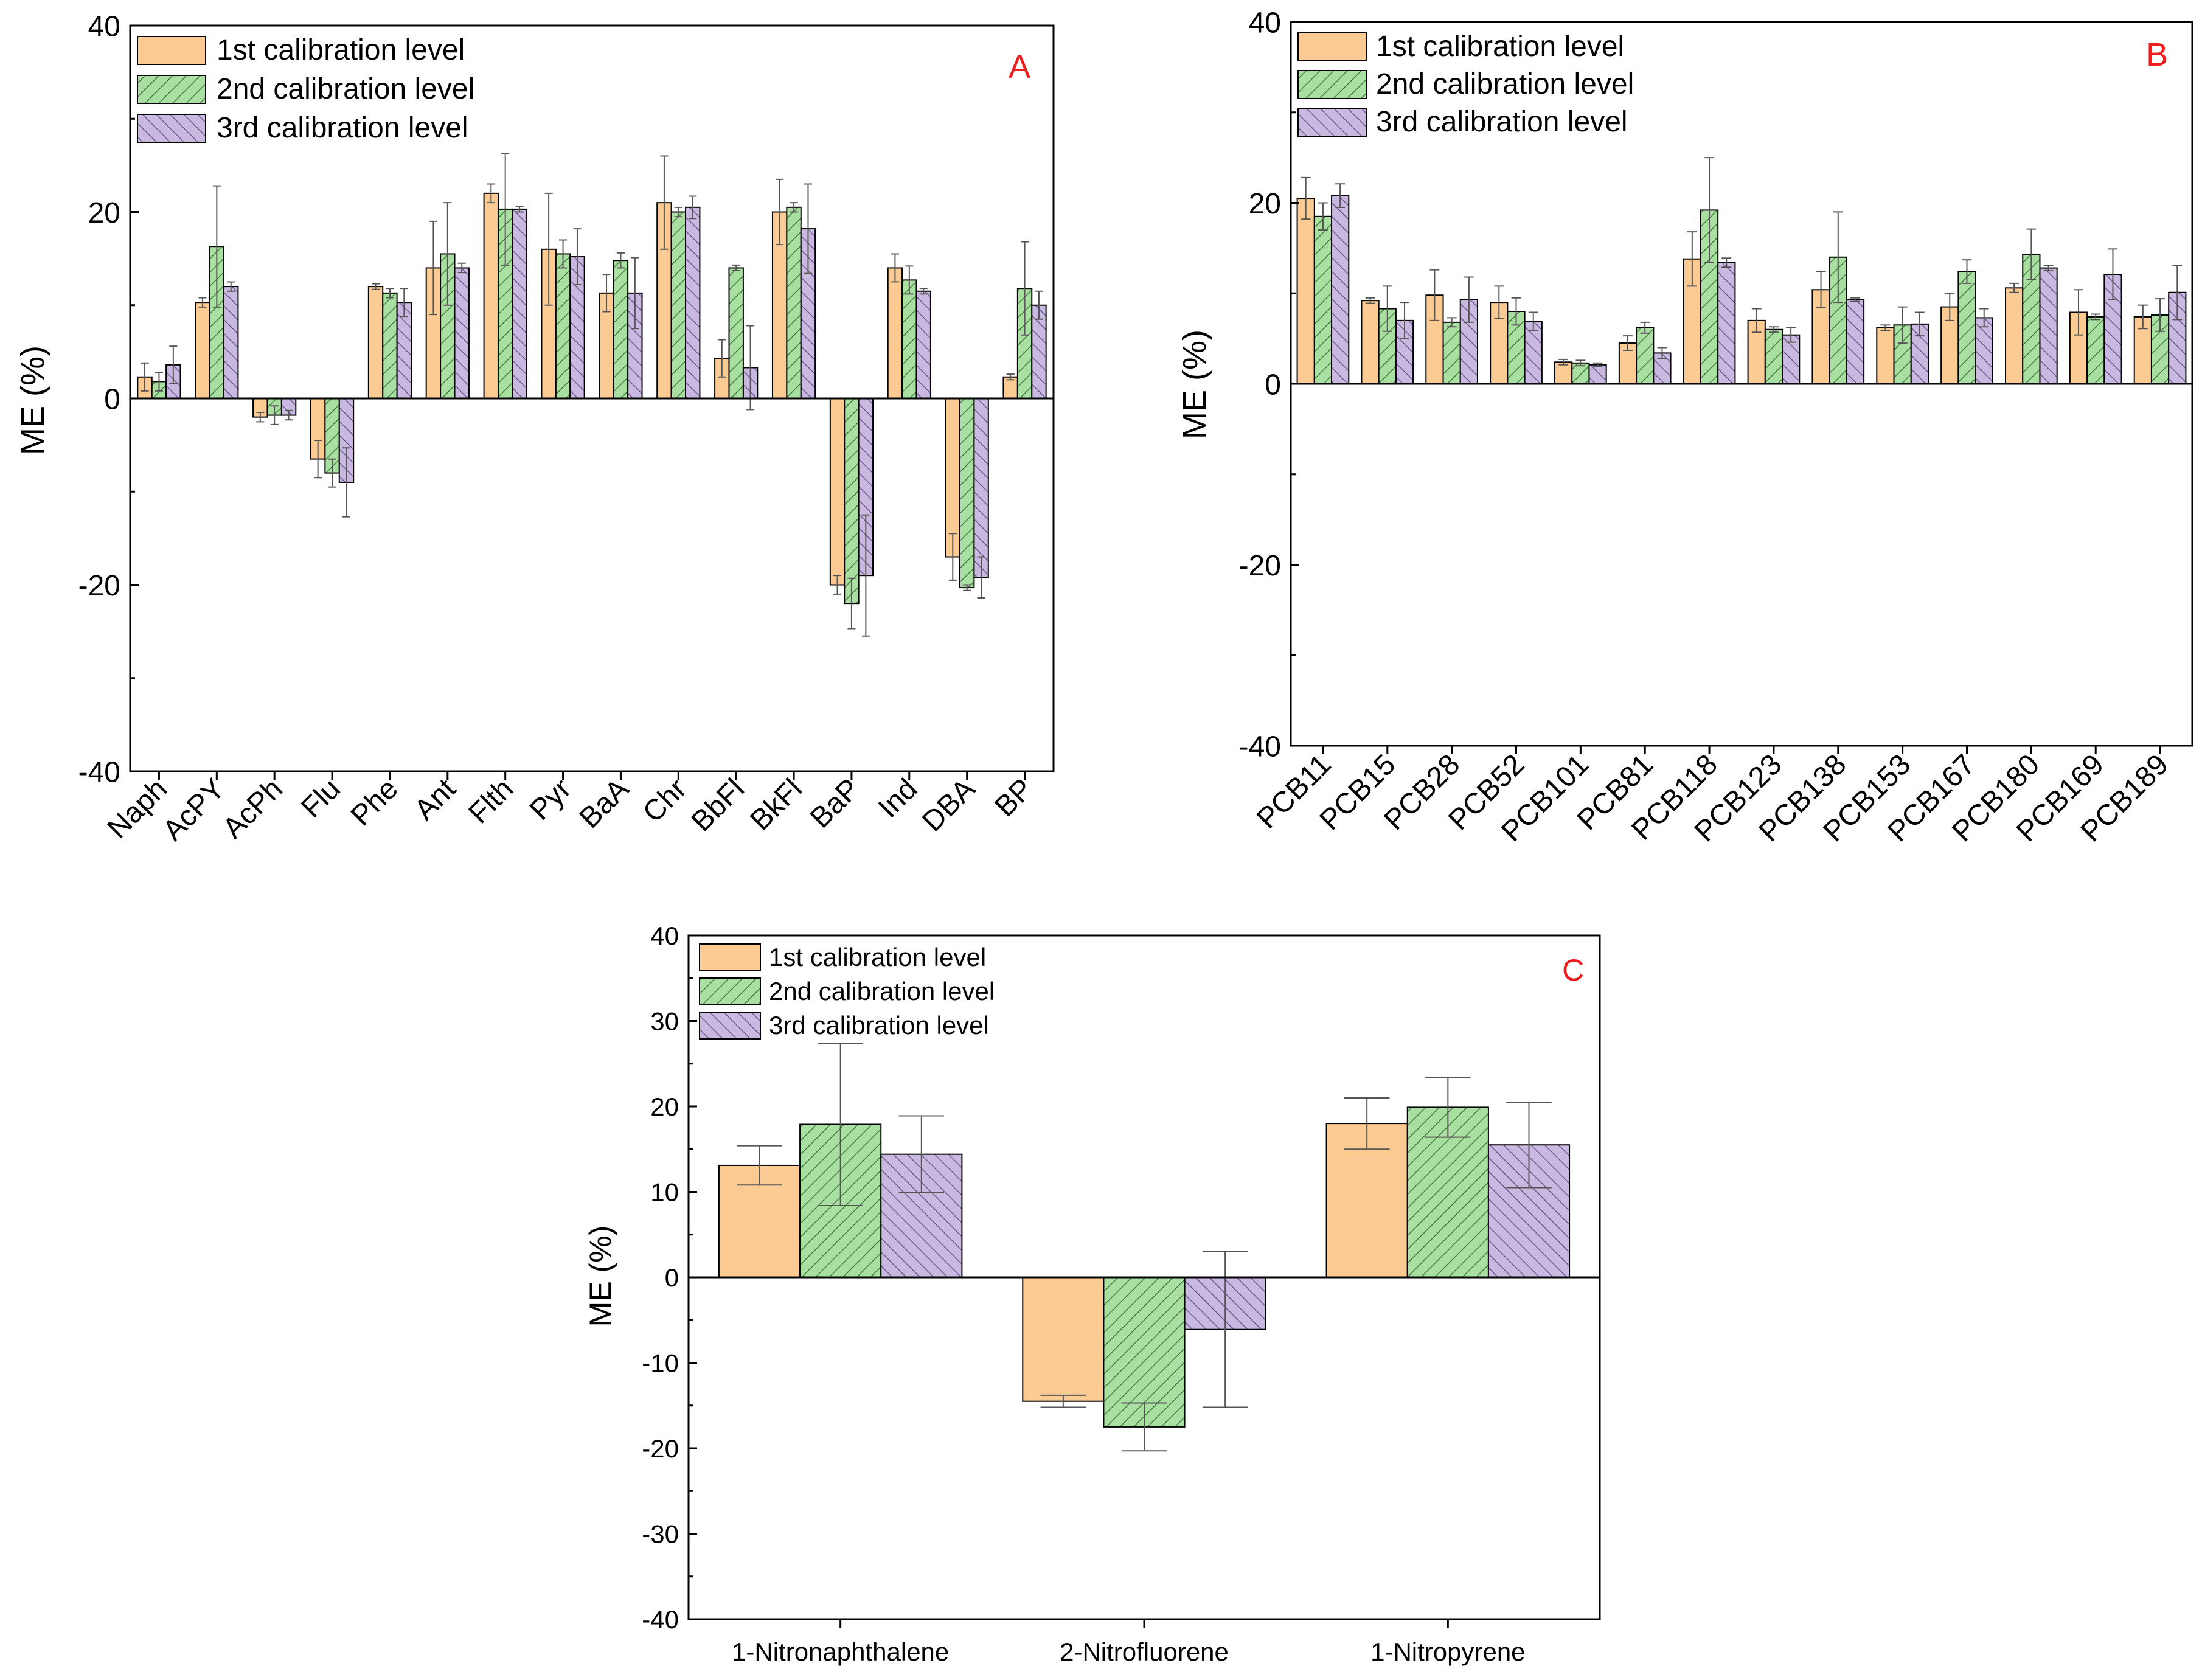  Describe the element at coordinates (1306, 198) in the screenshot. I see `errbar-b-1-PCB11` at that location.